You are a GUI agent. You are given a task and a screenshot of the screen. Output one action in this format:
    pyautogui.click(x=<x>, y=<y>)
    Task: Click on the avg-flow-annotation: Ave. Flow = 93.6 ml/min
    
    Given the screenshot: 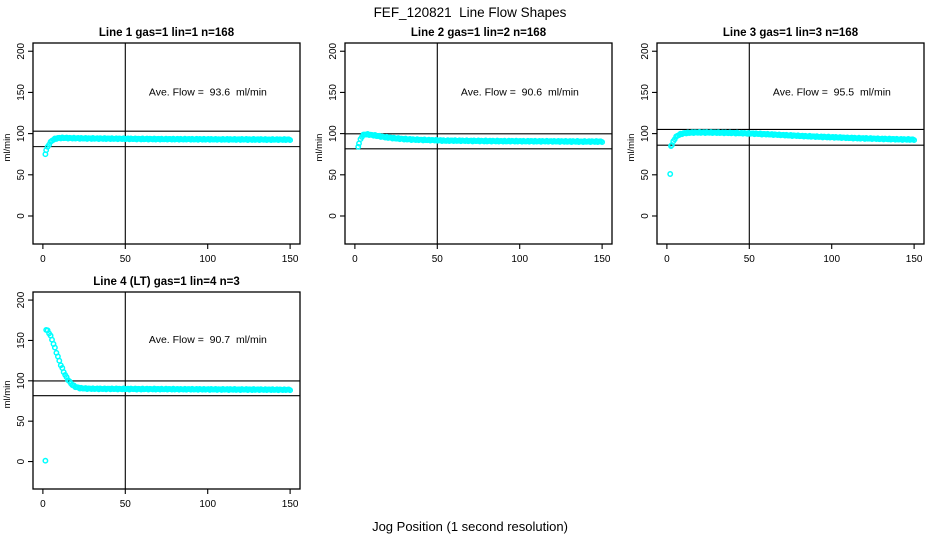 What is the action you would take?
    pyautogui.click(x=208, y=92)
    